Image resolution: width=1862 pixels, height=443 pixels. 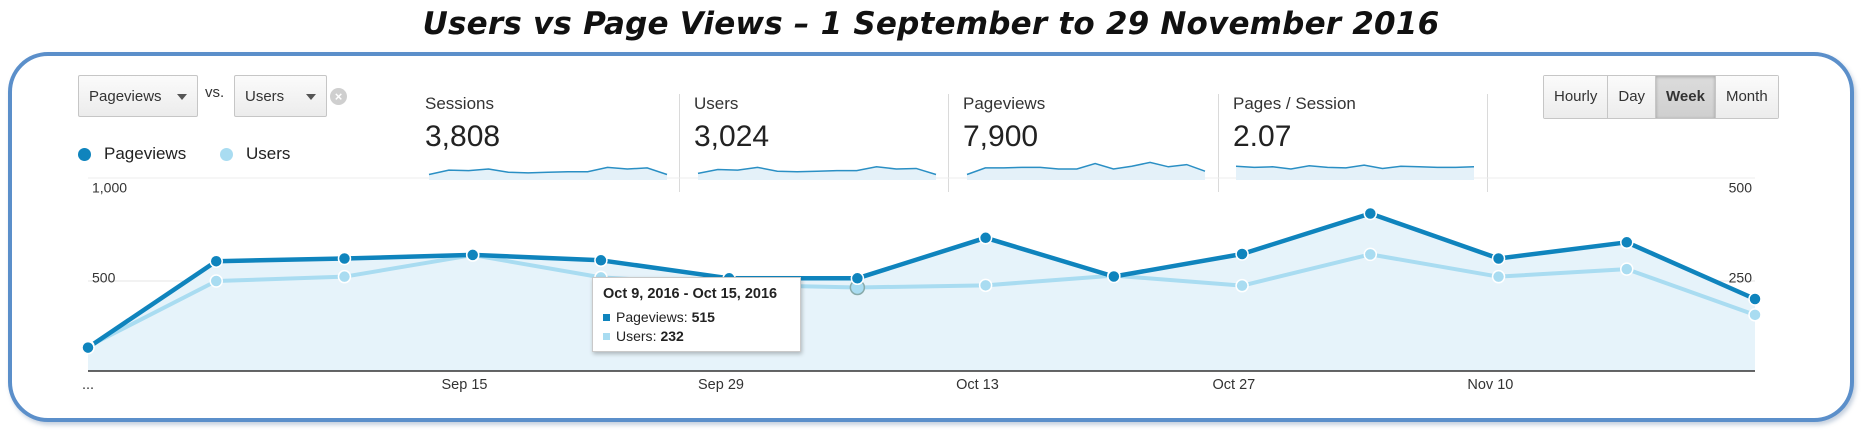 What do you see at coordinates (268, 153) in the screenshot?
I see `legend-users-label: Users` at bounding box center [268, 153].